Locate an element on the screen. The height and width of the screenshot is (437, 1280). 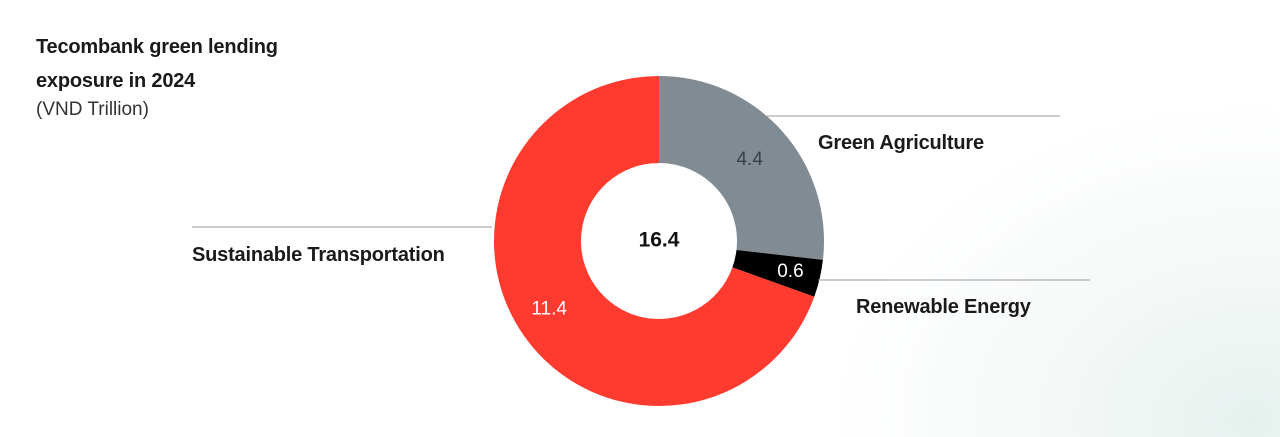
chart-title: Tecombank green lending exposure in 2024 is located at coordinates (157, 64).